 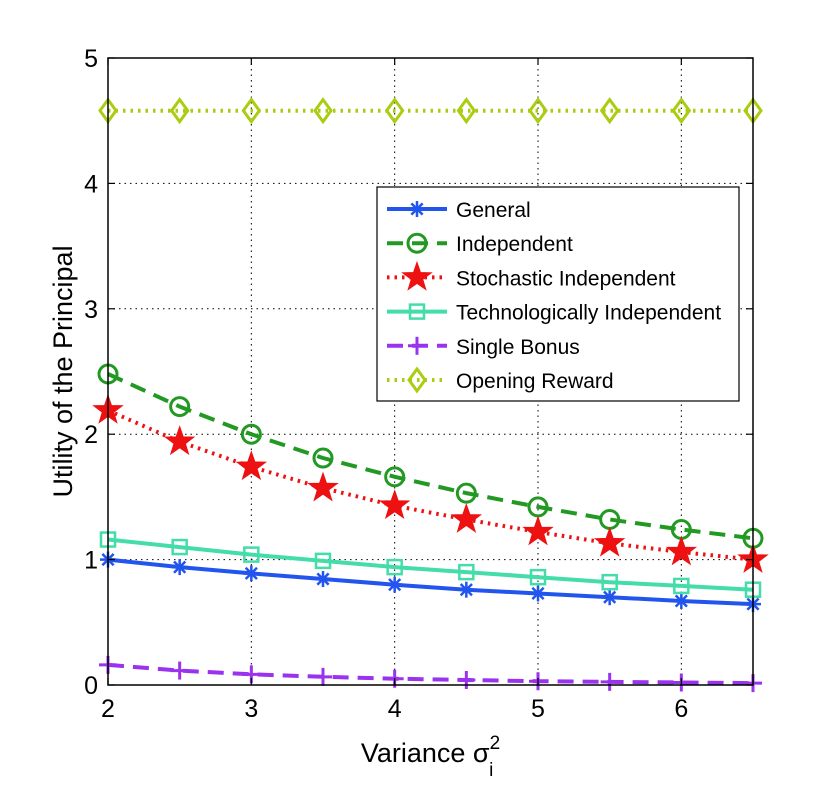 What do you see at coordinates (538, 709) in the screenshot?
I see `x-tick-label: 5` at bounding box center [538, 709].